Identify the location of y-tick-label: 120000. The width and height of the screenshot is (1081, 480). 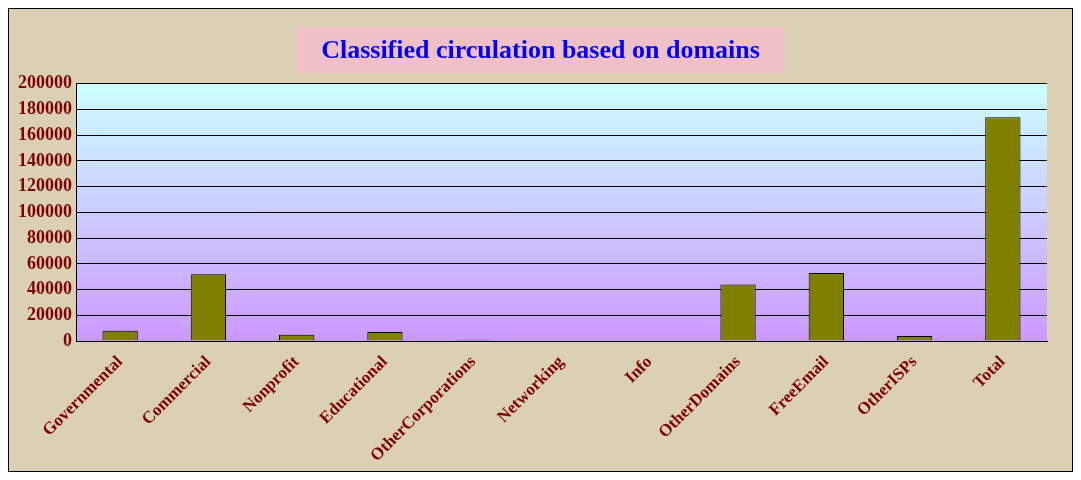
(45, 185).